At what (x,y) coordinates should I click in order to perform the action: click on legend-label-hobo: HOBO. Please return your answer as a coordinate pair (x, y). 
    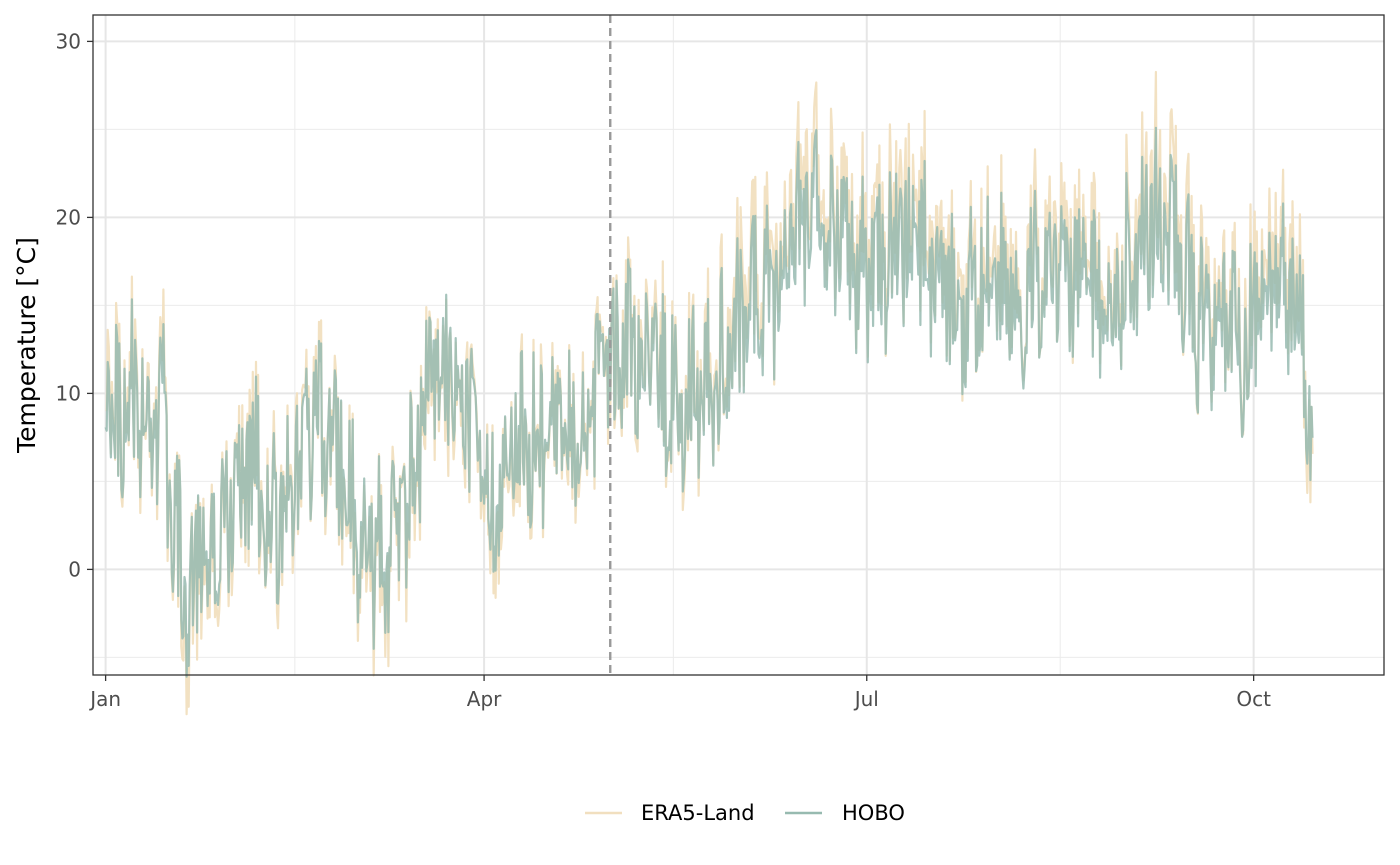
    Looking at the image, I should click on (873, 813).